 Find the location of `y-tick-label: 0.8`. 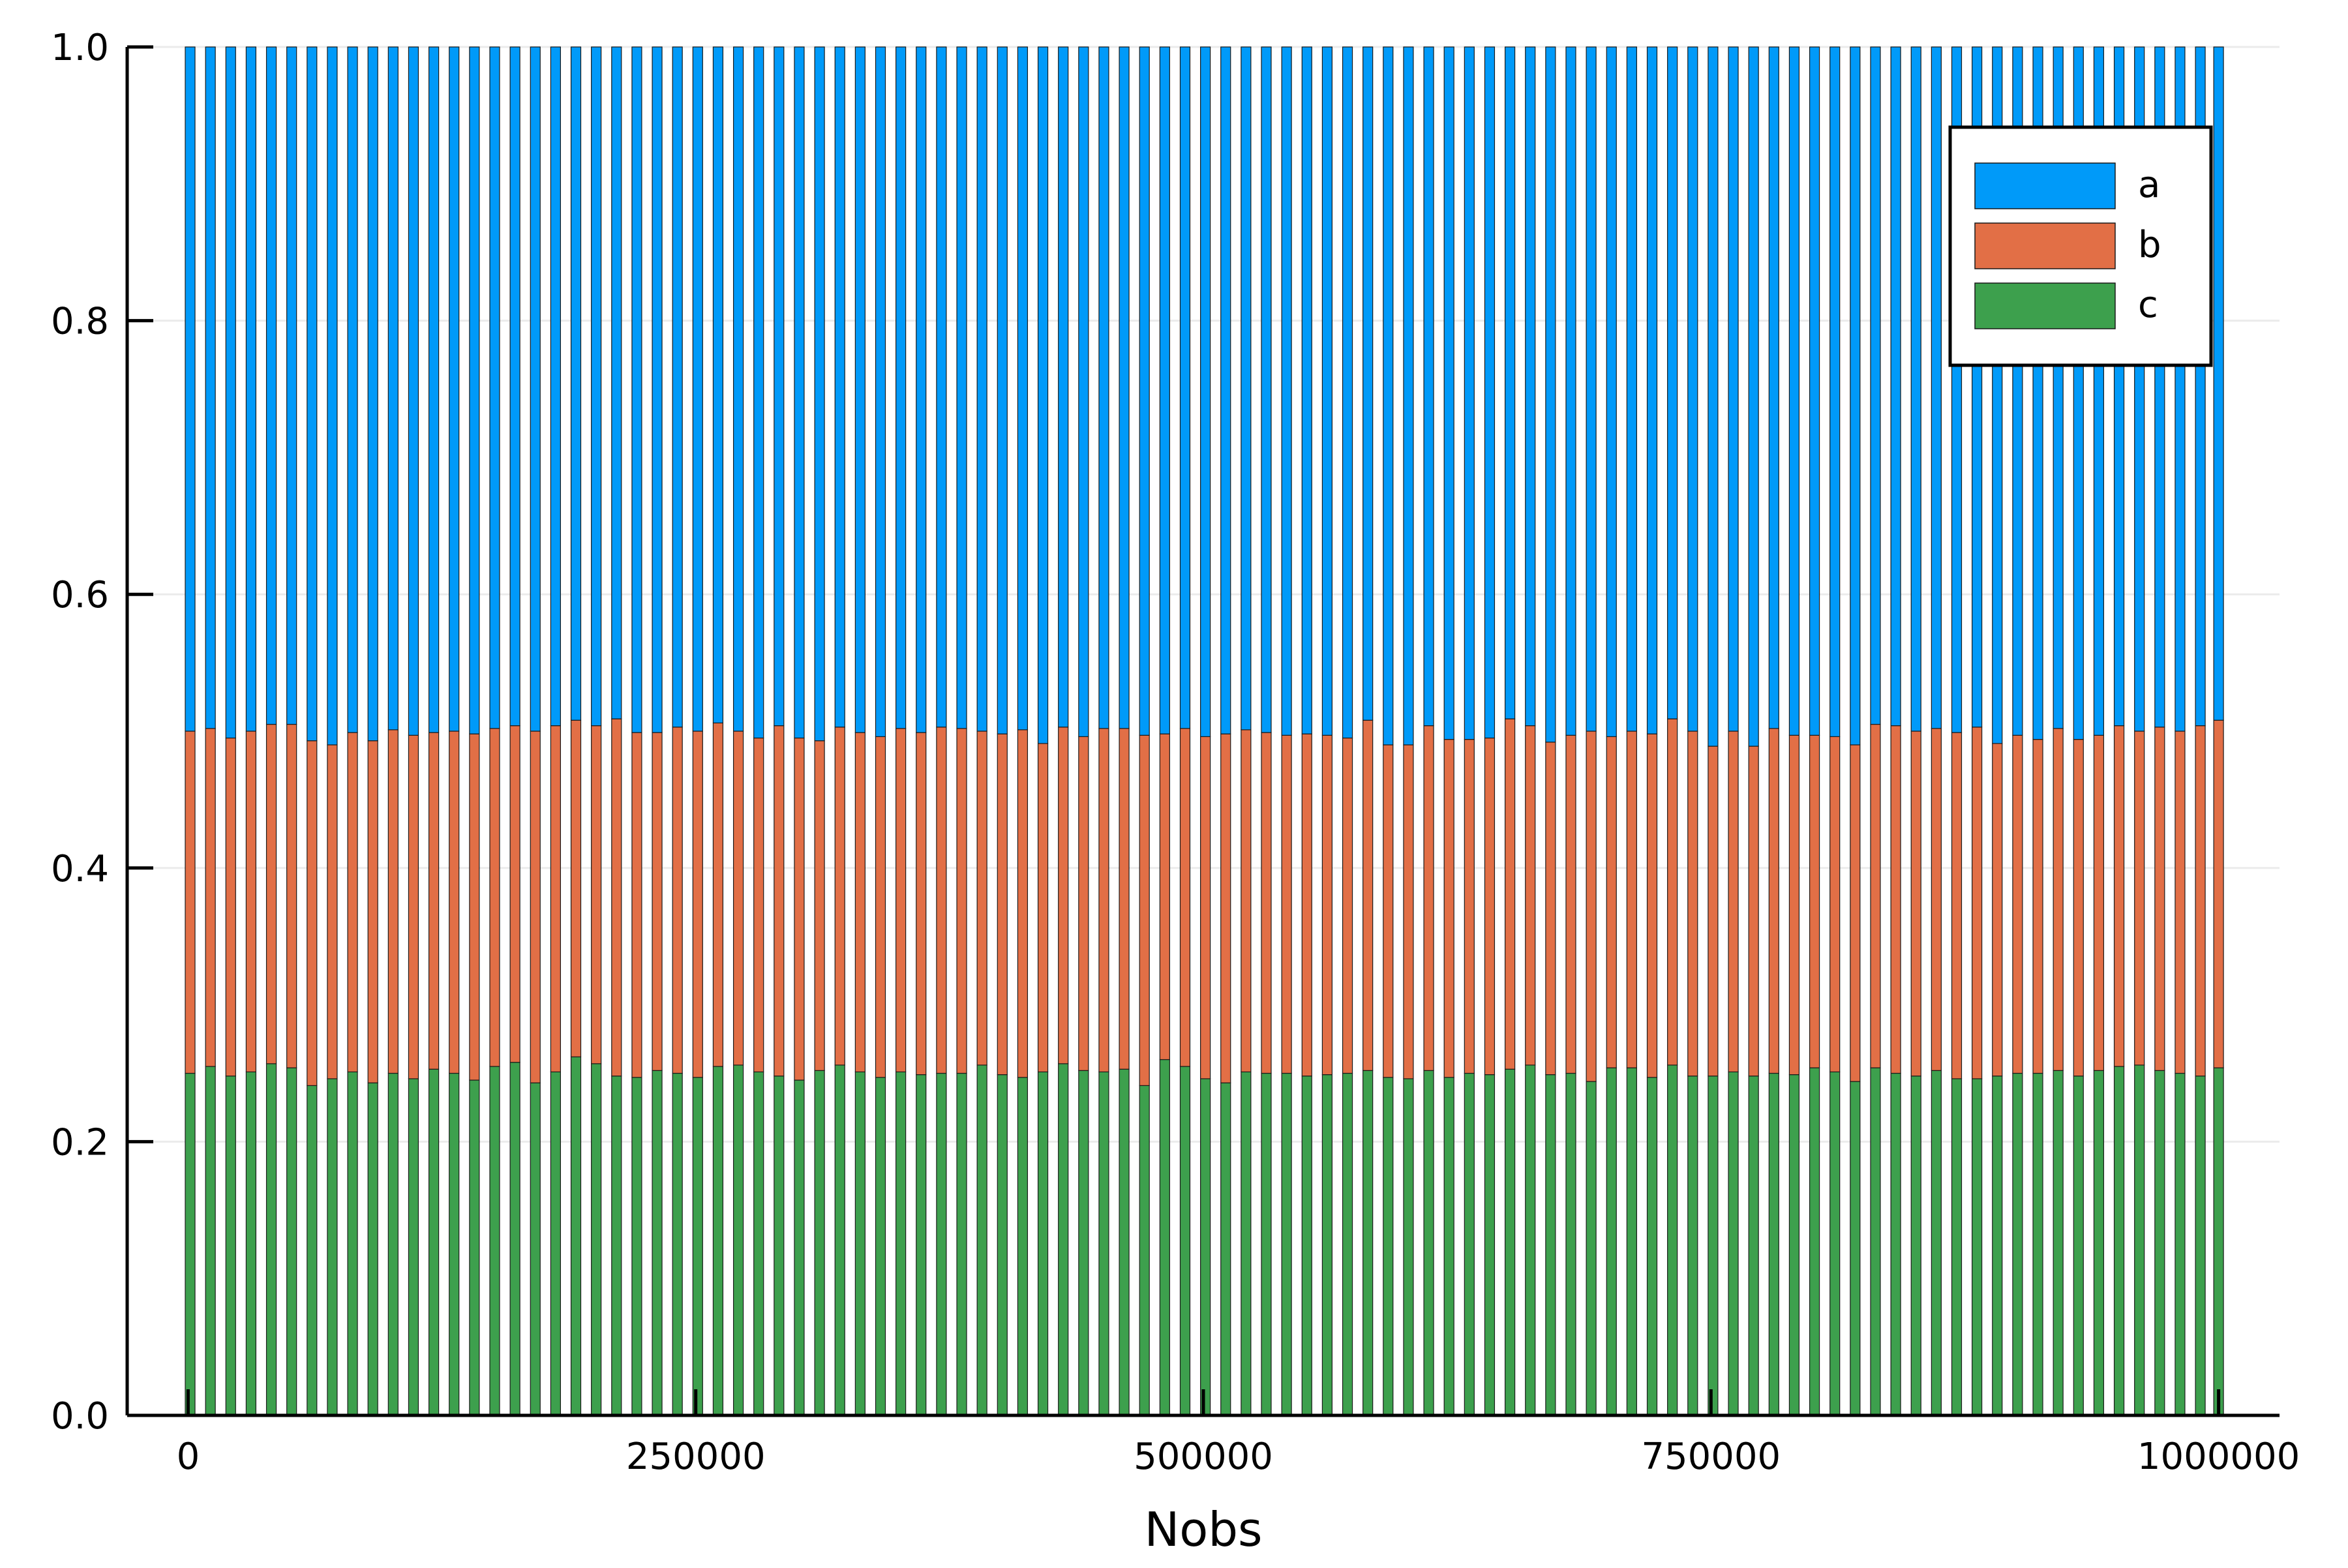

y-tick-label: 0.8 is located at coordinates (80, 322).